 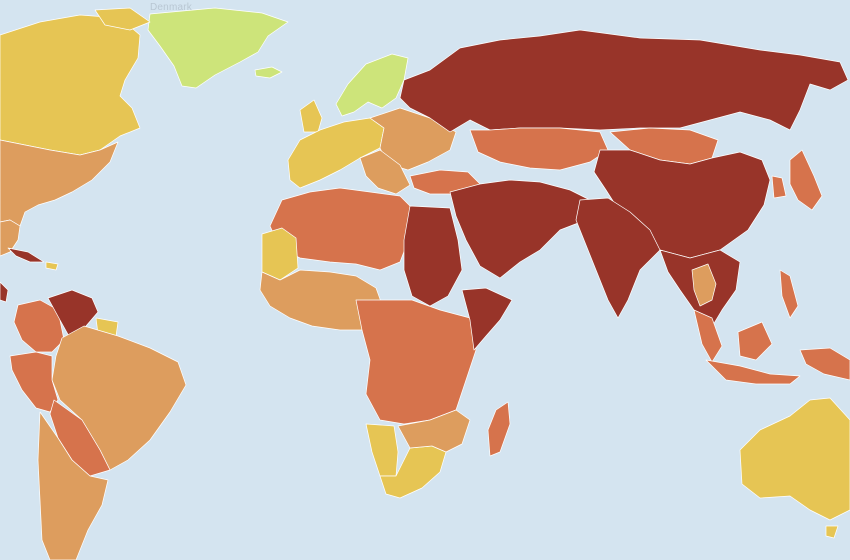 I want to click on region-middle-east, so click(x=520, y=229).